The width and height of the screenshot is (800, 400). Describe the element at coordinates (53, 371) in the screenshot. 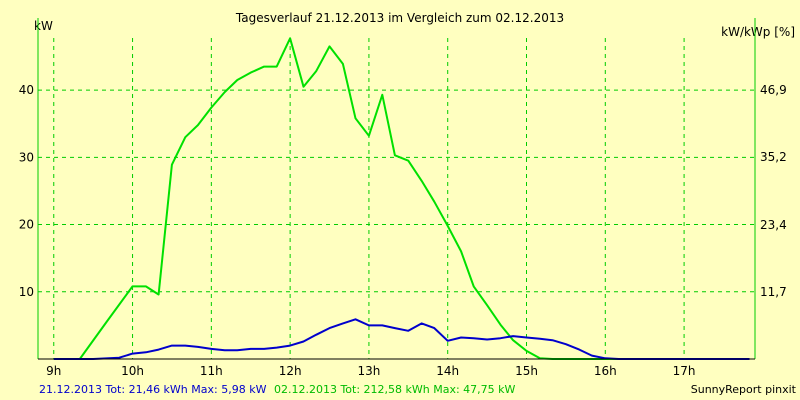

I see `x-tick-label-9h: 9h` at that location.